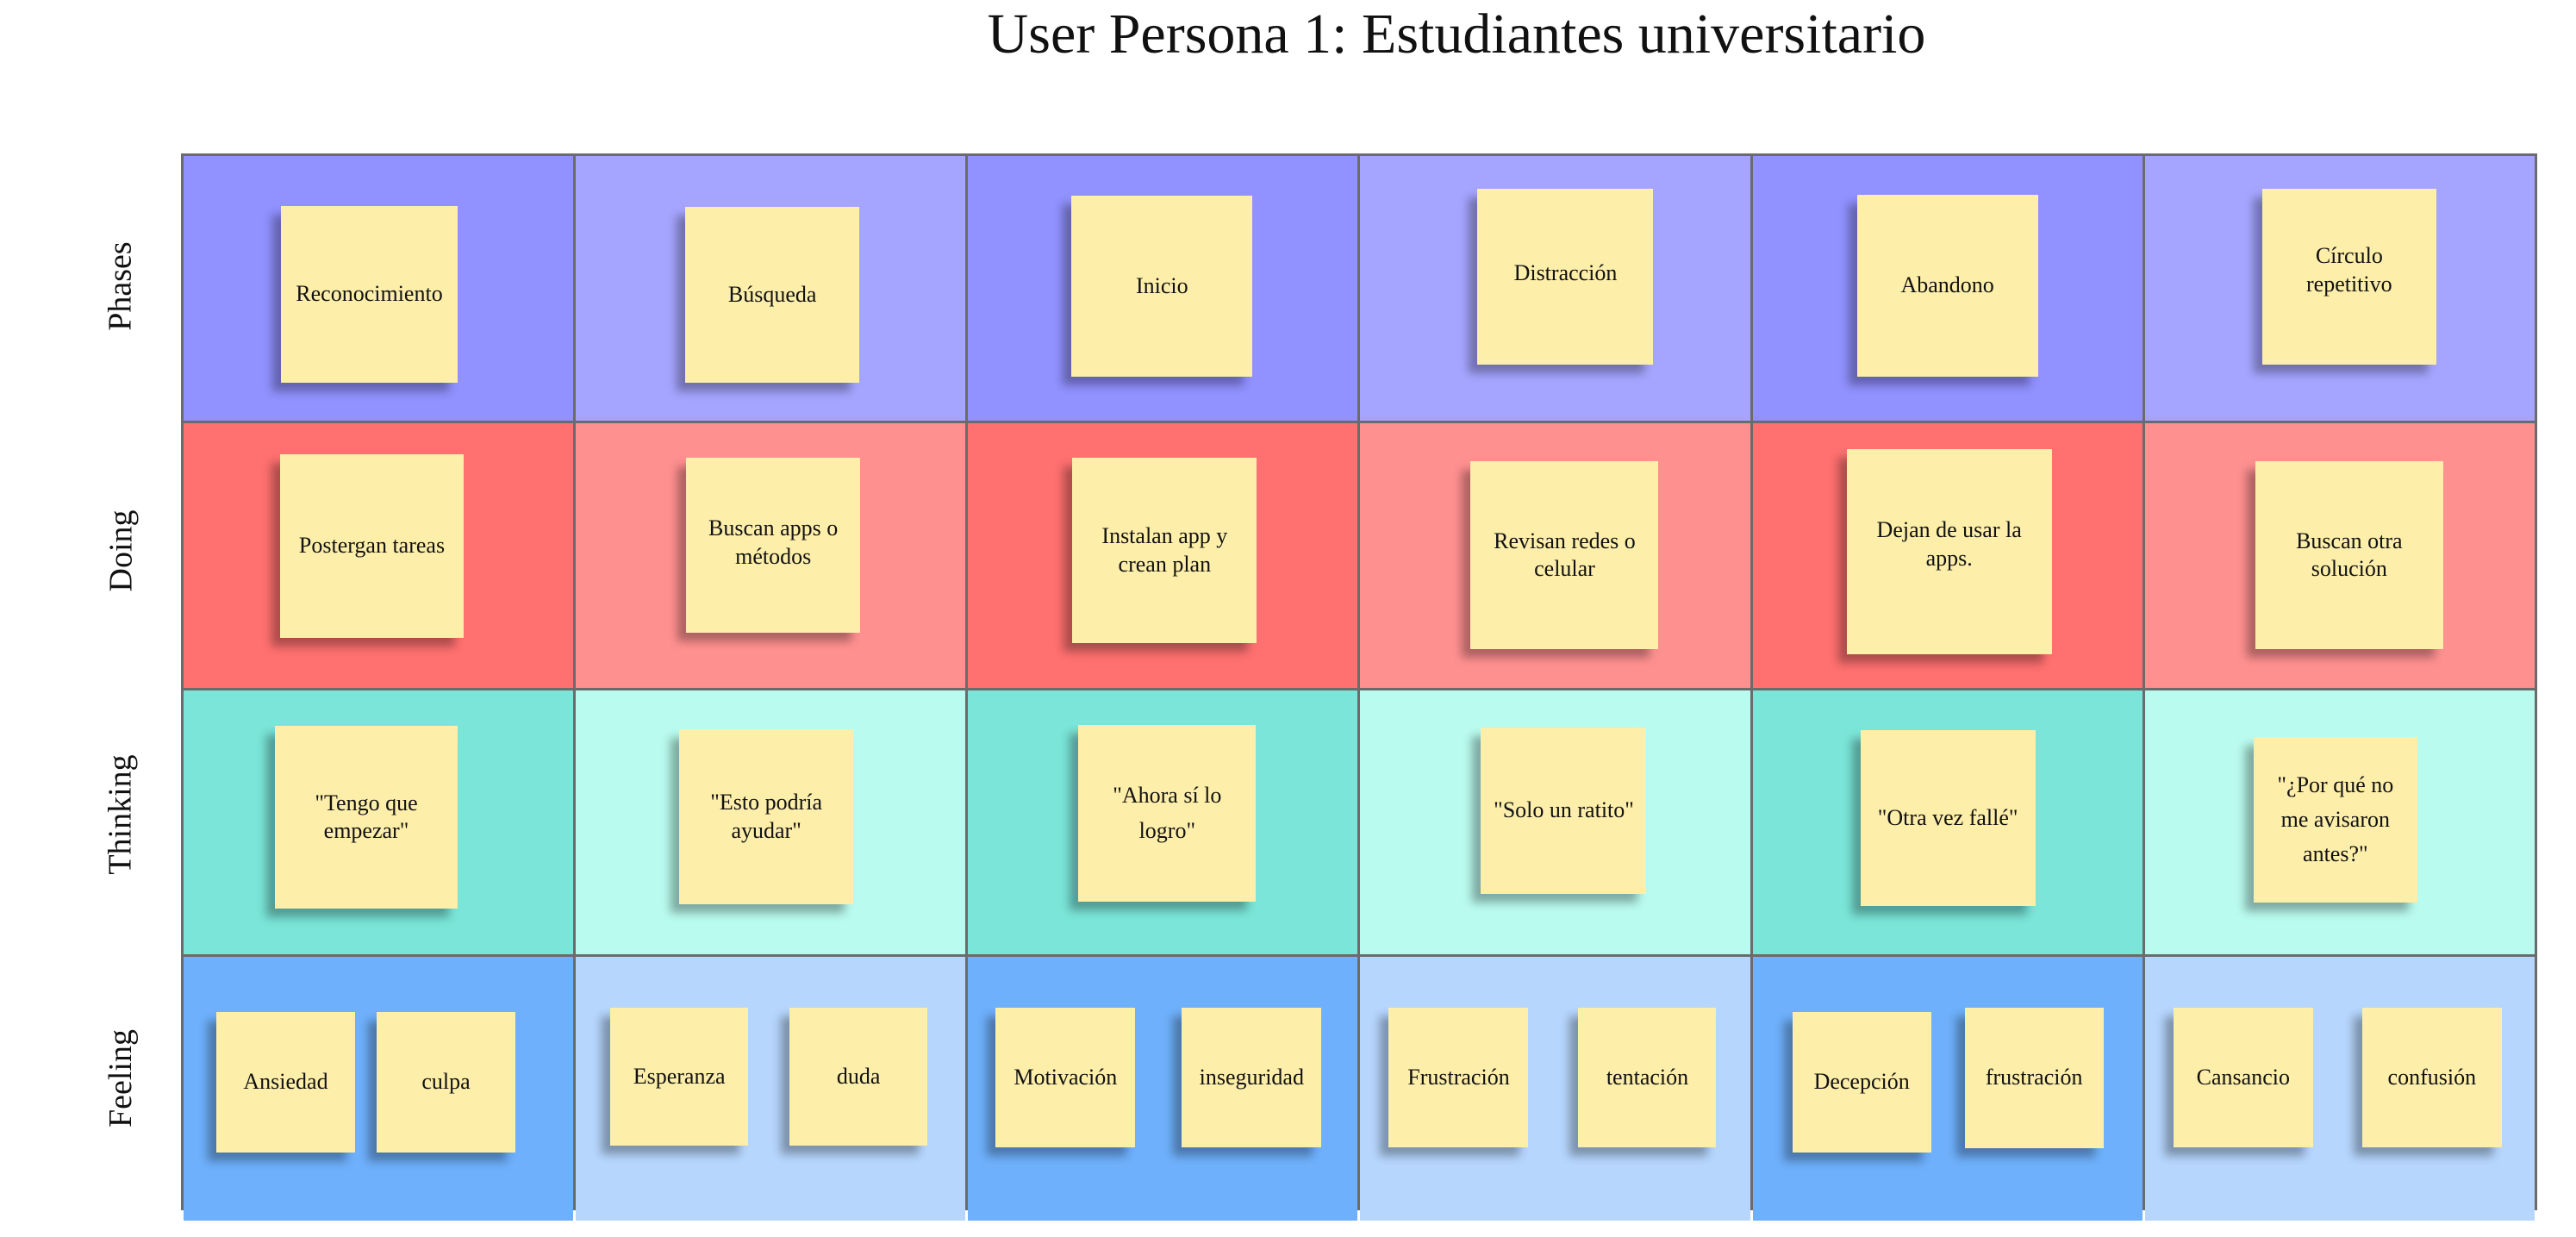  I want to click on row-label-phases-wrap: Phases, so click(120, 285).